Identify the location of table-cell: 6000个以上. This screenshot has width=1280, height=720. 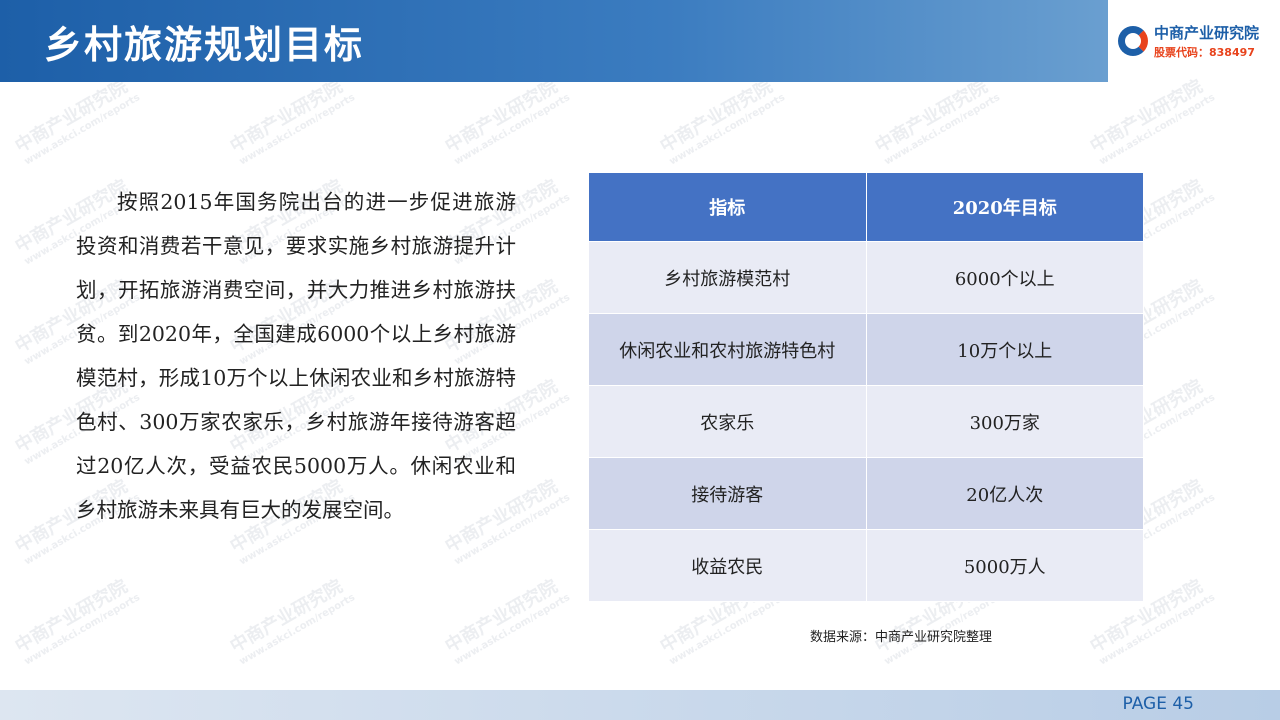
(1004, 277).